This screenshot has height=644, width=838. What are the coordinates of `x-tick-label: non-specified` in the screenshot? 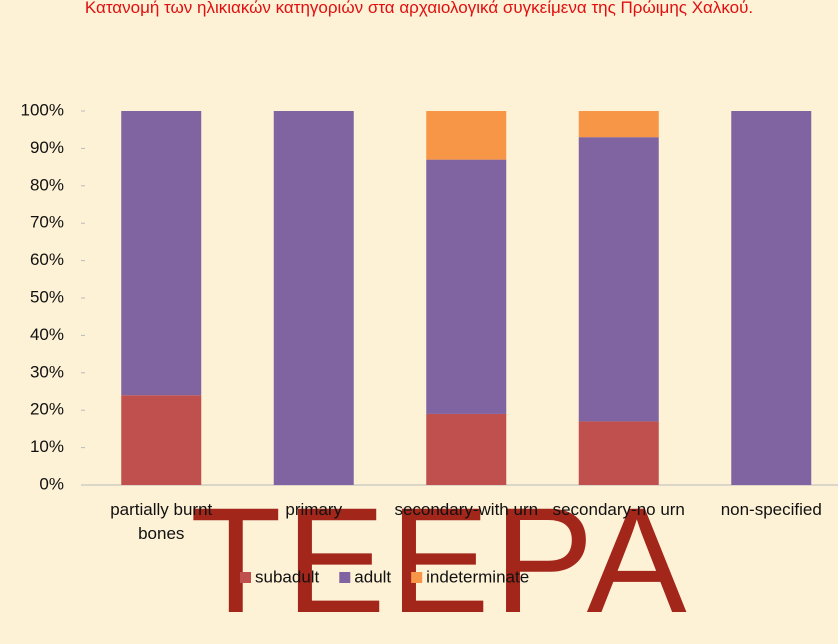 It's located at (771, 509).